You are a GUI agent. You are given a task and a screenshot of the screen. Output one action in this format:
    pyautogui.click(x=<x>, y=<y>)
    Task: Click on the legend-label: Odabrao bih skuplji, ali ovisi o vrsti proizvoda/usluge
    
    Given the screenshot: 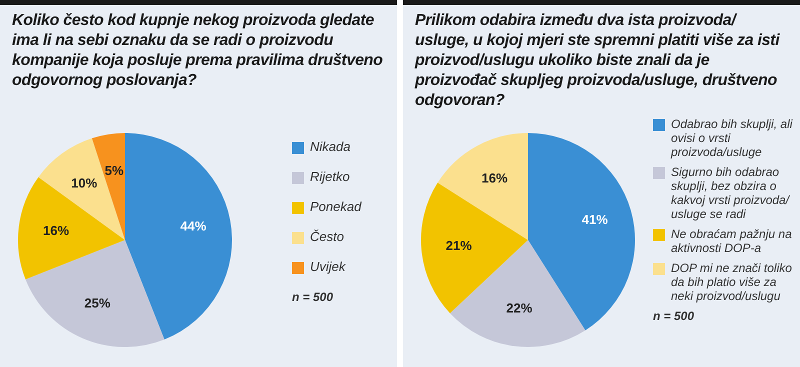 What is the action you would take?
    pyautogui.click(x=732, y=138)
    